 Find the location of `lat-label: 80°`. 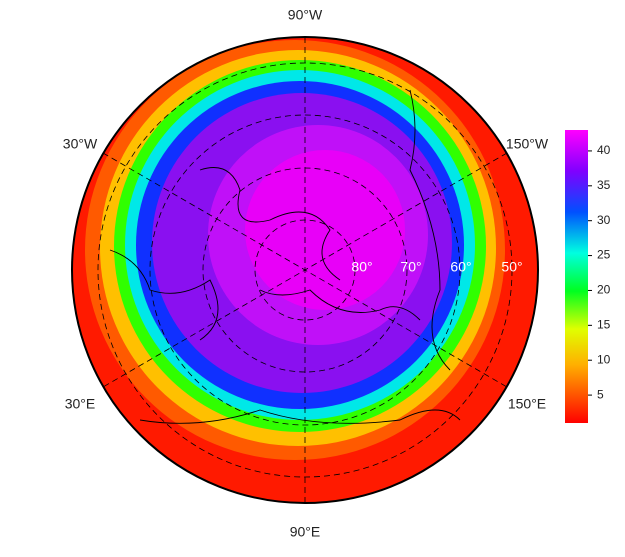

lat-label: 80° is located at coordinates (361, 267).